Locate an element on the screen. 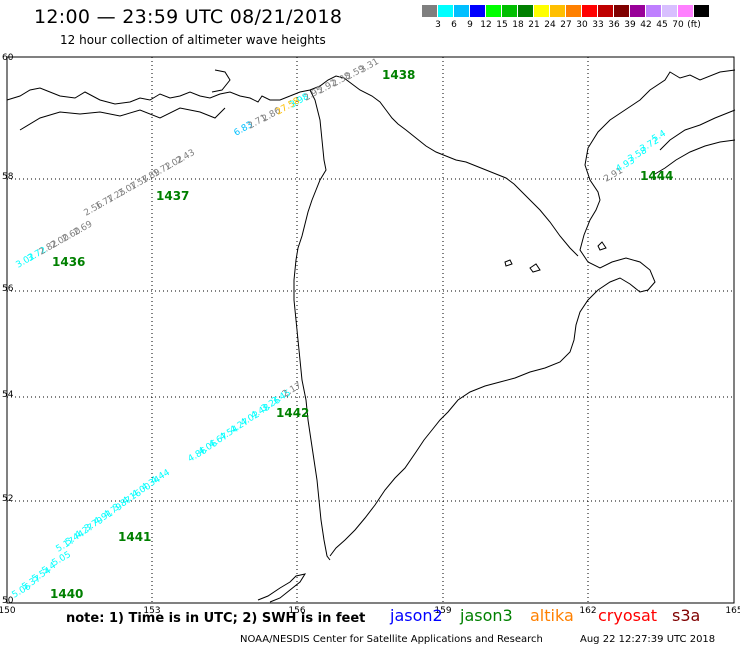  track-id-label: 1442 is located at coordinates (292, 413).